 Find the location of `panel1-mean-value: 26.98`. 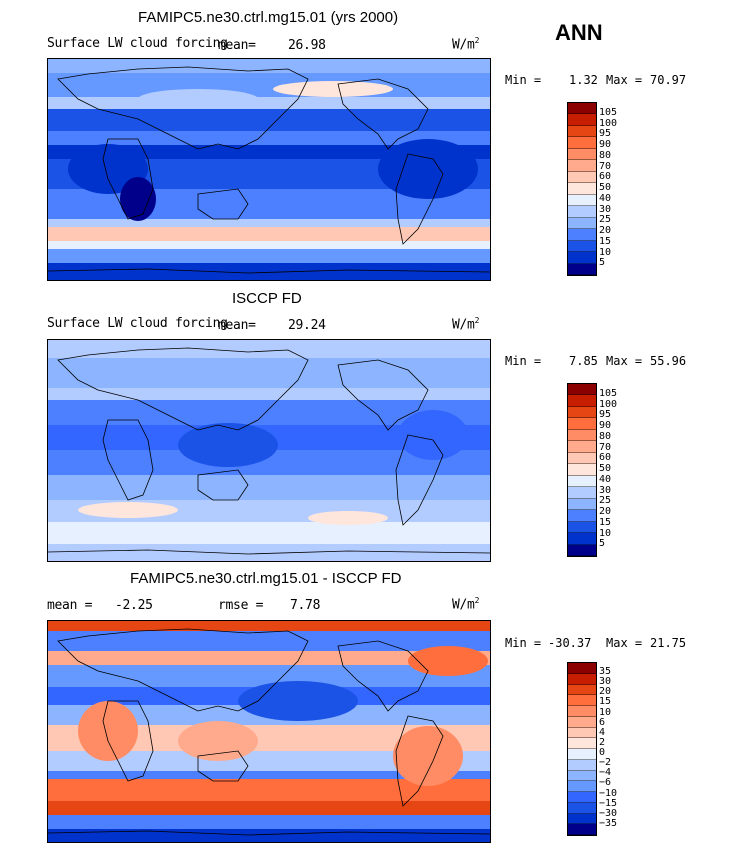

panel1-mean-value: 26.98 is located at coordinates (307, 45).